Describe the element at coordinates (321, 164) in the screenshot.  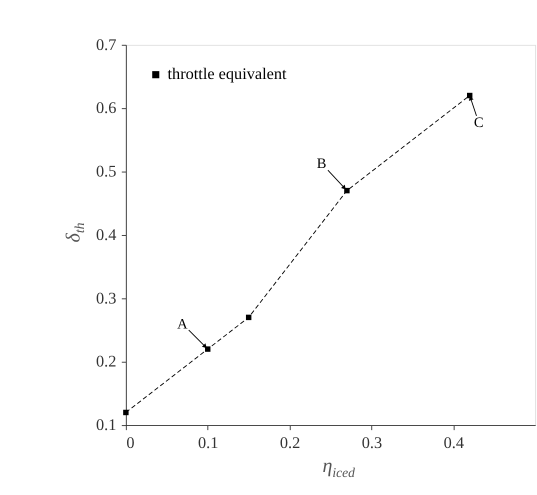
I see `annotation: B` at that location.